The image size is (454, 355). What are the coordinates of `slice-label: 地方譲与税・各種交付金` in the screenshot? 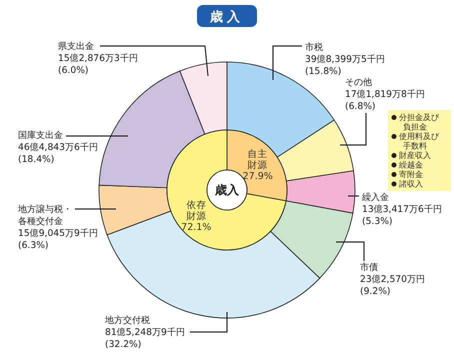 It's located at (44, 215).